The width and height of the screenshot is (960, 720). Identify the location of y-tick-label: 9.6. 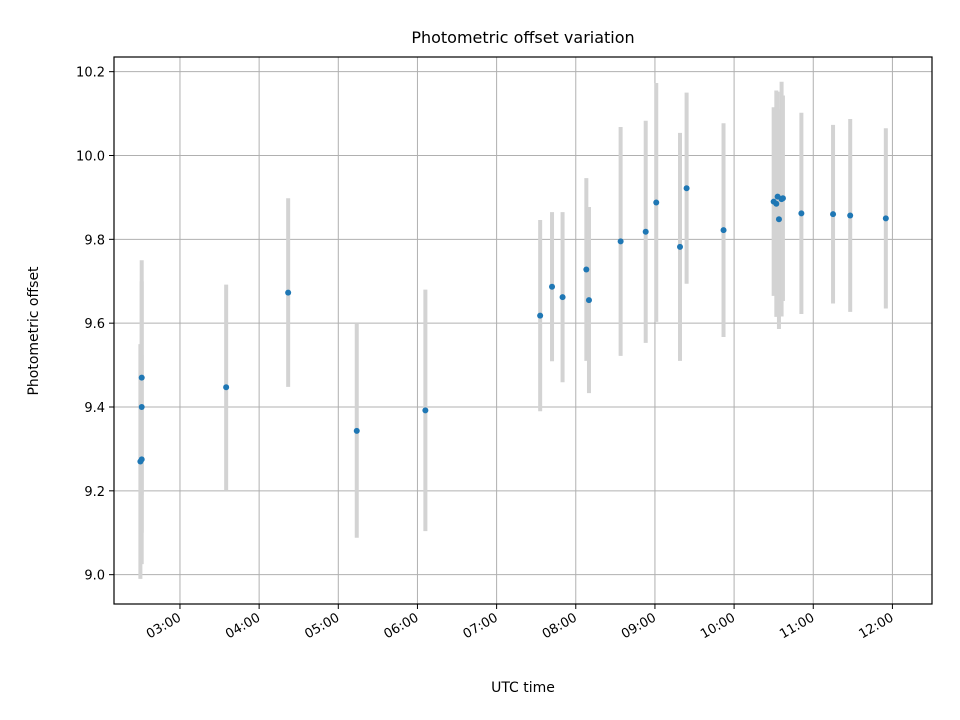
(94, 324).